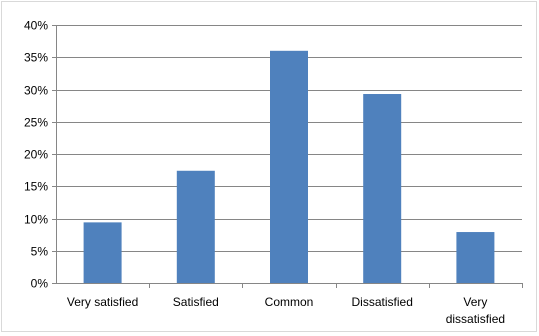 The image size is (539, 336). Describe the element at coordinates (289, 302) in the screenshot. I see `x-tick-label: Common` at that location.